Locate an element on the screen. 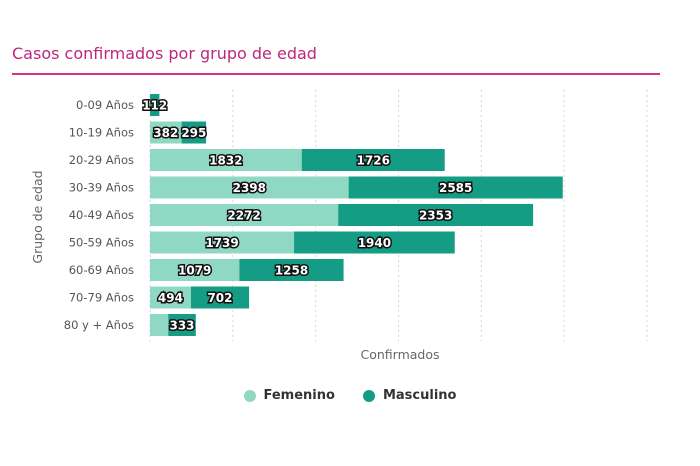 The height and width of the screenshot is (466, 700). y-tick-label: 80 y + Años is located at coordinates (99, 325).